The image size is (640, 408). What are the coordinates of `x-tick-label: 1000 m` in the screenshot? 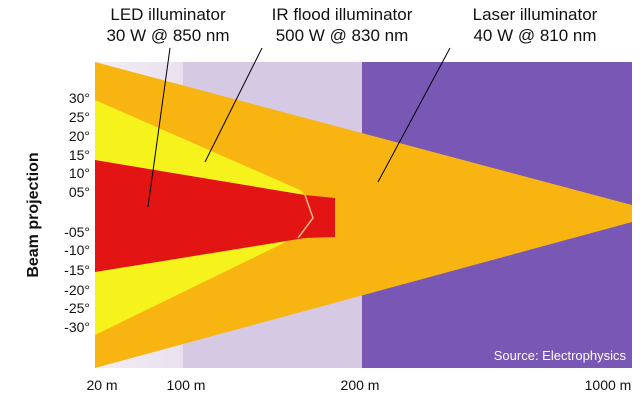 It's located at (608, 385).